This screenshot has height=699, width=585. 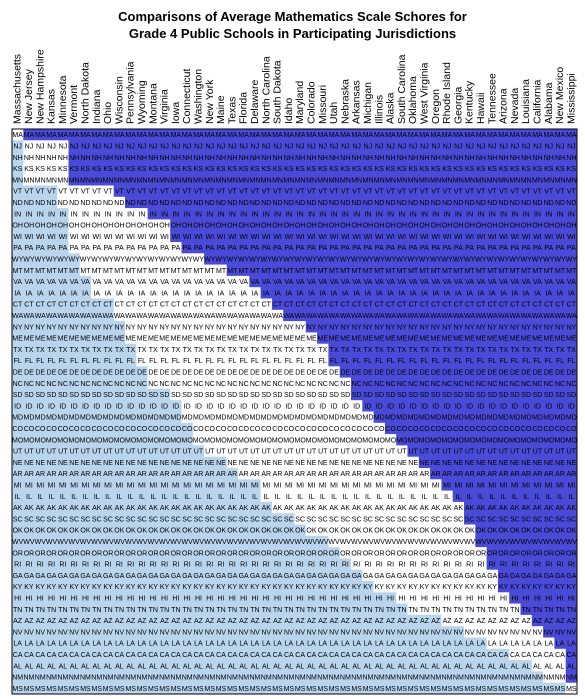 What do you see at coordinates (425, 485) in the screenshot?
I see `matrix-cell-label: MI` at bounding box center [425, 485].